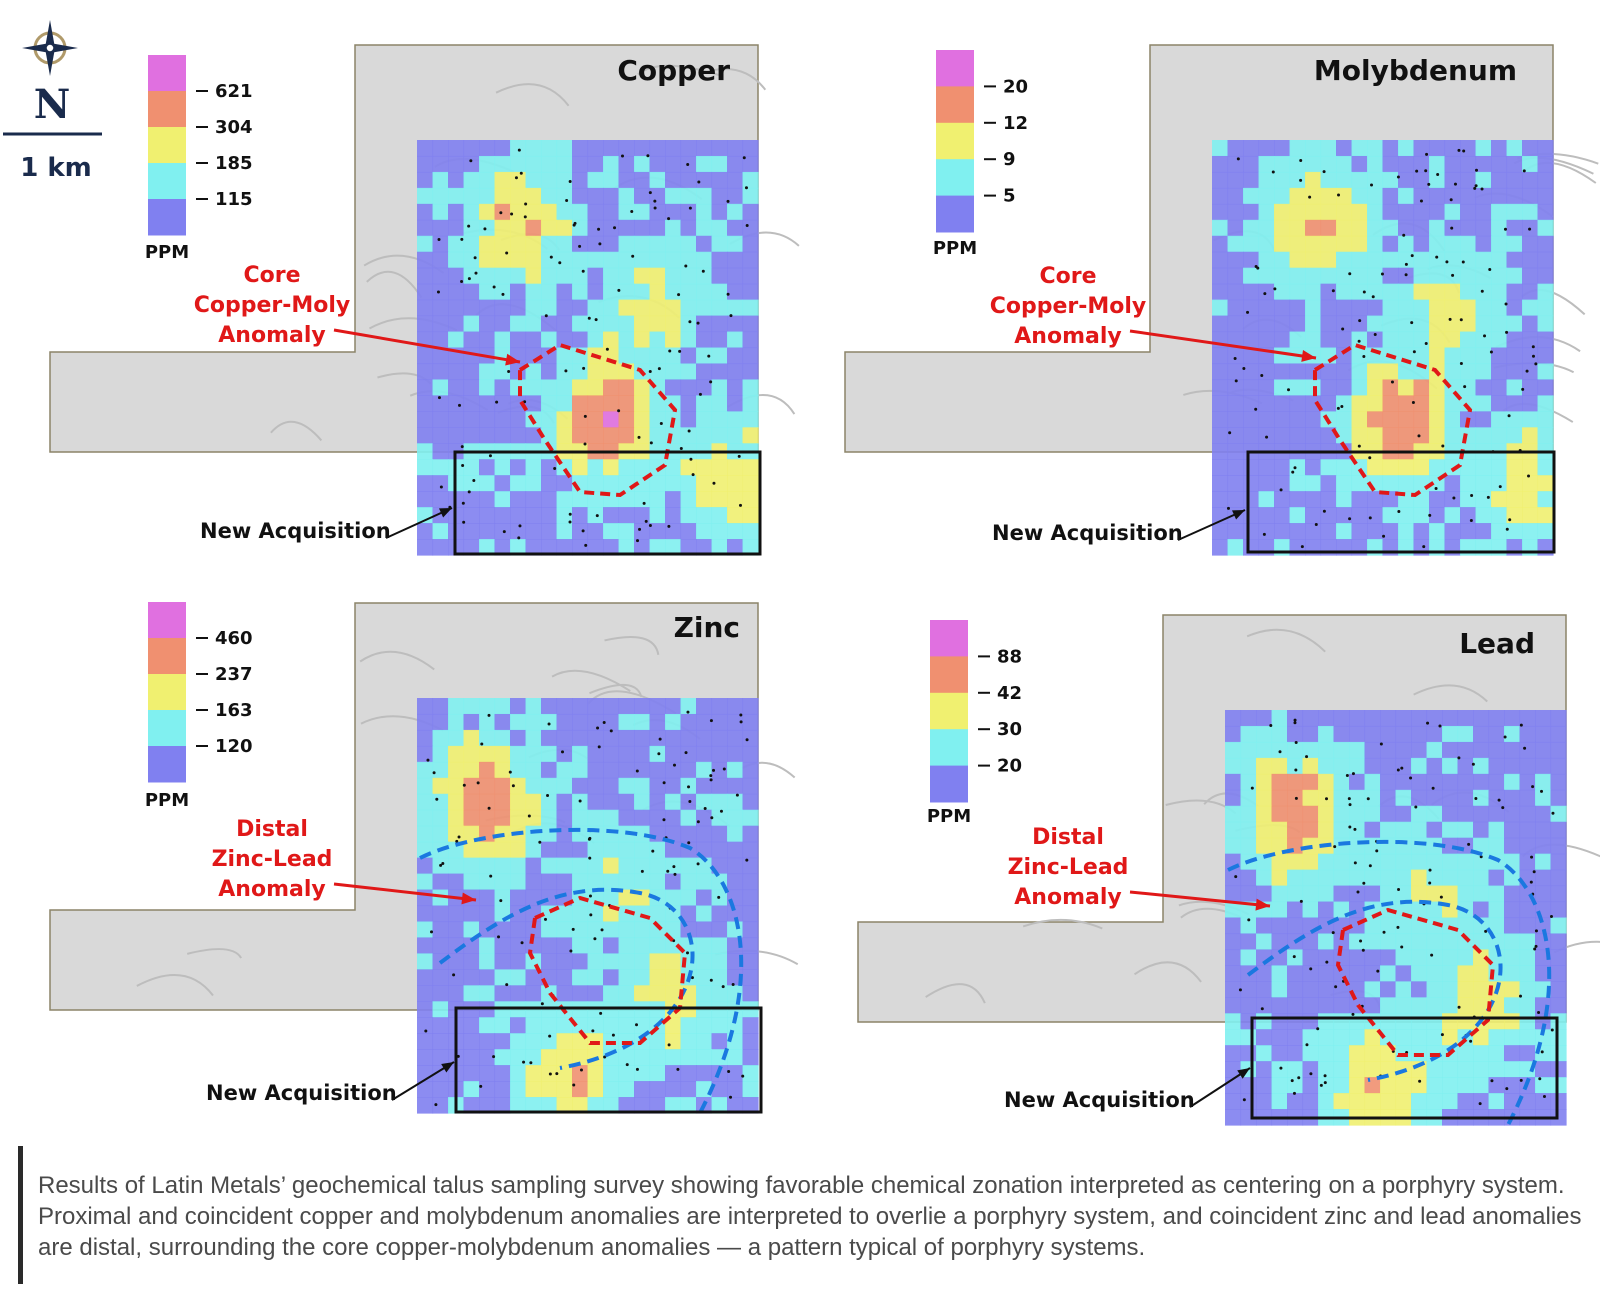 Image resolution: width=1600 pixels, height=1300 pixels. Describe the element at coordinates (167, 217) in the screenshot. I see `legend-swatch` at that location.